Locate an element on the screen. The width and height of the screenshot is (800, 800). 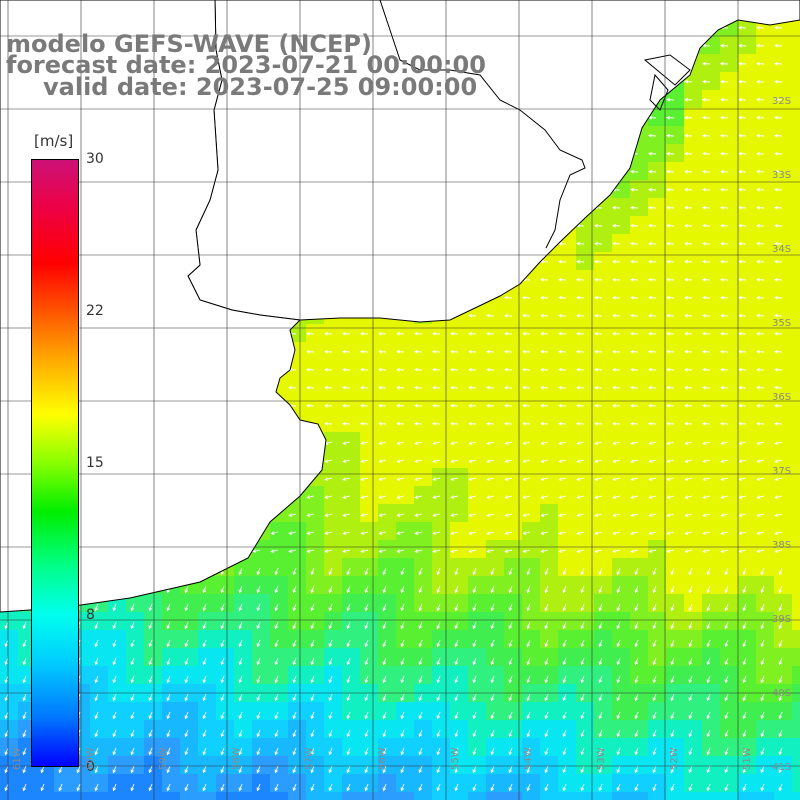
lat-label: 40S is located at coordinates (782, 693).